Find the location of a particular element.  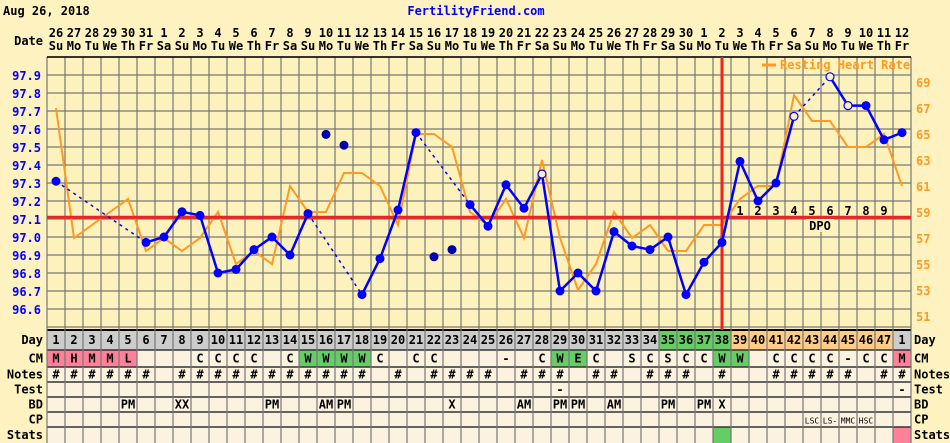

cp-cell-text: MMC is located at coordinates (848, 421).